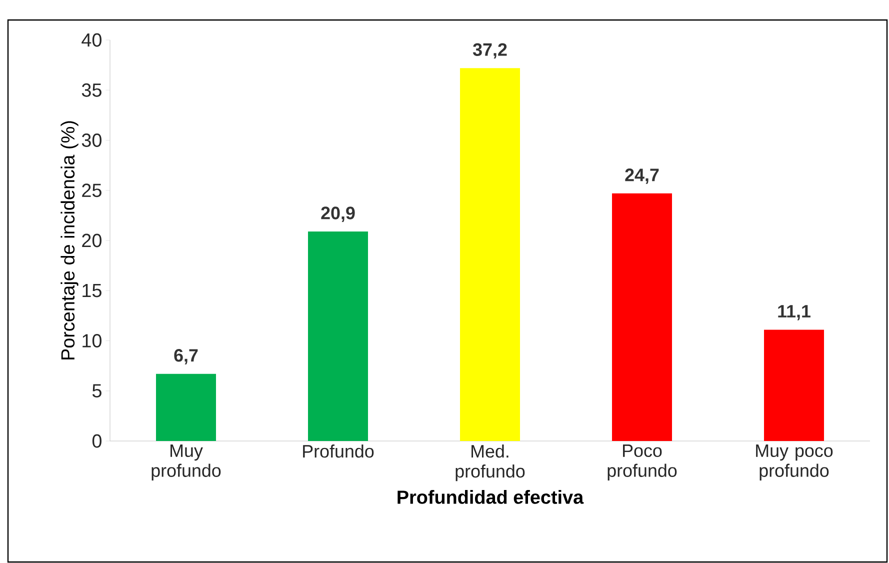 This screenshot has width=889, height=563. I want to click on data-label: 6,7, so click(186, 356).